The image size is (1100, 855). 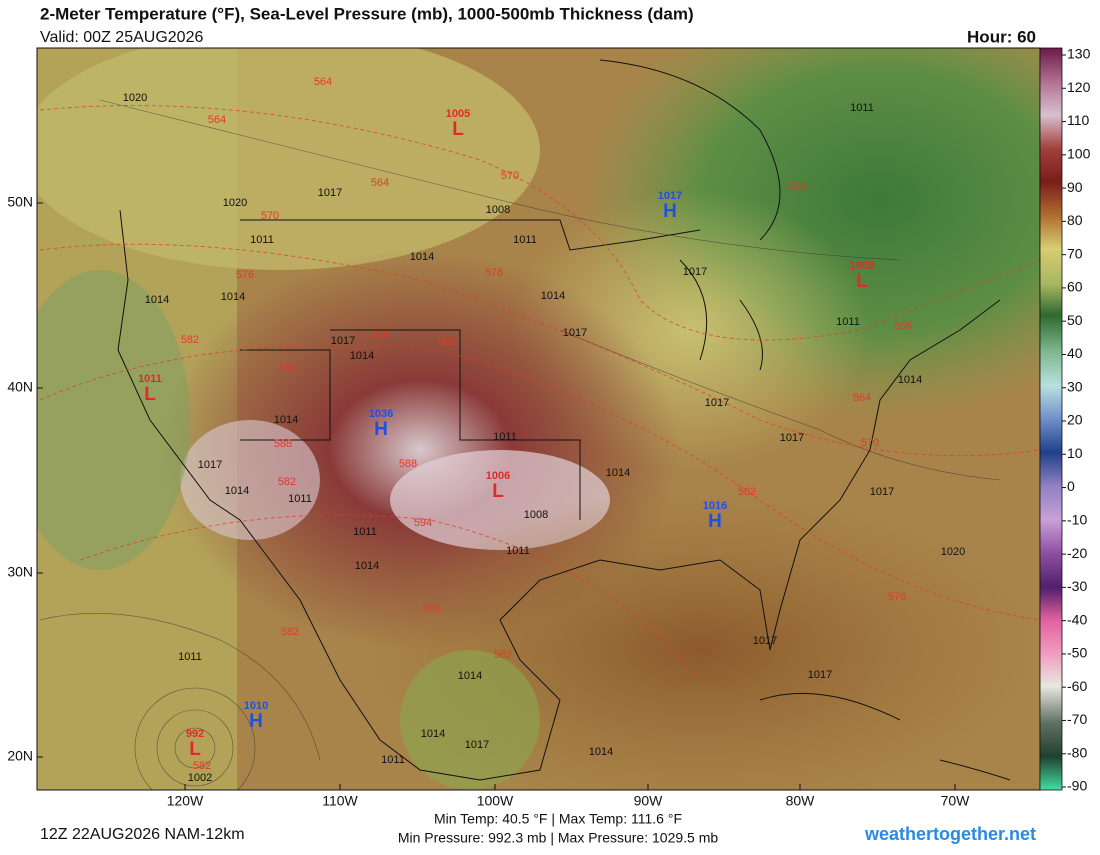 I want to click on colorbar-label: 0, so click(x=1071, y=486).